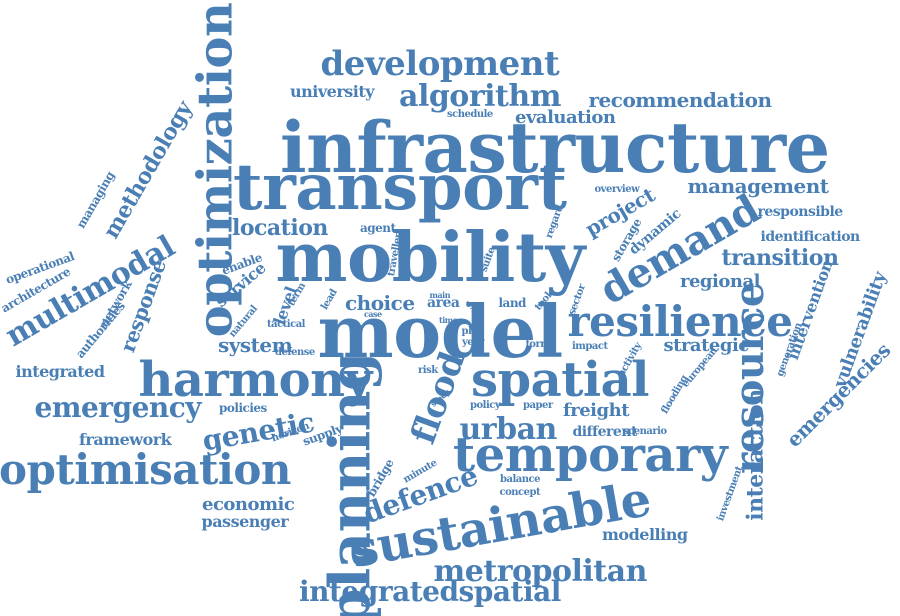 This screenshot has width=900, height=616. I want to click on cloud-word: risk, so click(428, 370).